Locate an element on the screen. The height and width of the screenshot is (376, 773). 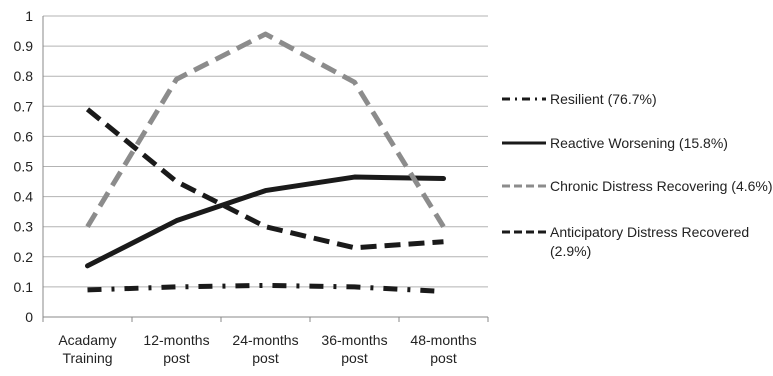
x-tick-label: 24-months is located at coordinates (265, 340).